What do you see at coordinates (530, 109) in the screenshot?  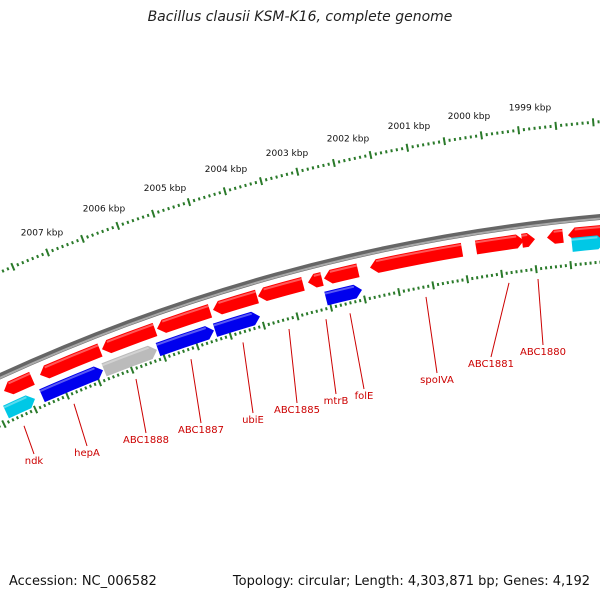 I see `scale-label: 1999 kbp` at bounding box center [530, 109].